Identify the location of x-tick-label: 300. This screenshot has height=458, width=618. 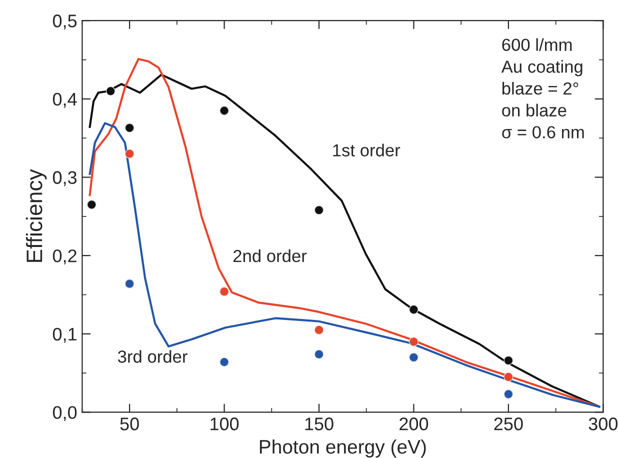
(603, 424).